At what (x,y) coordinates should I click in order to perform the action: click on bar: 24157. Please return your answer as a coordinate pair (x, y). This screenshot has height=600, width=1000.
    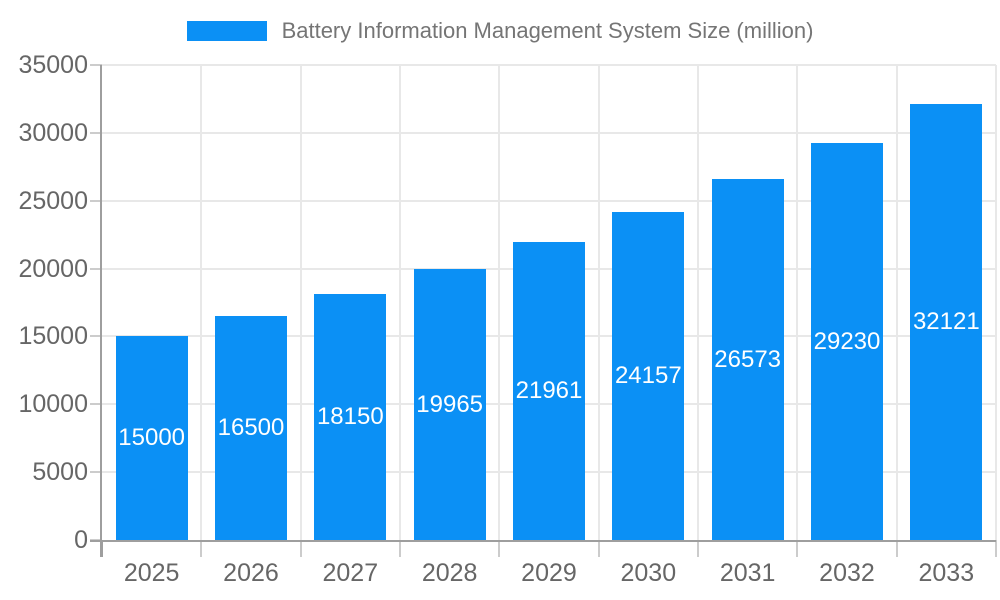
    Looking at the image, I should click on (648, 376).